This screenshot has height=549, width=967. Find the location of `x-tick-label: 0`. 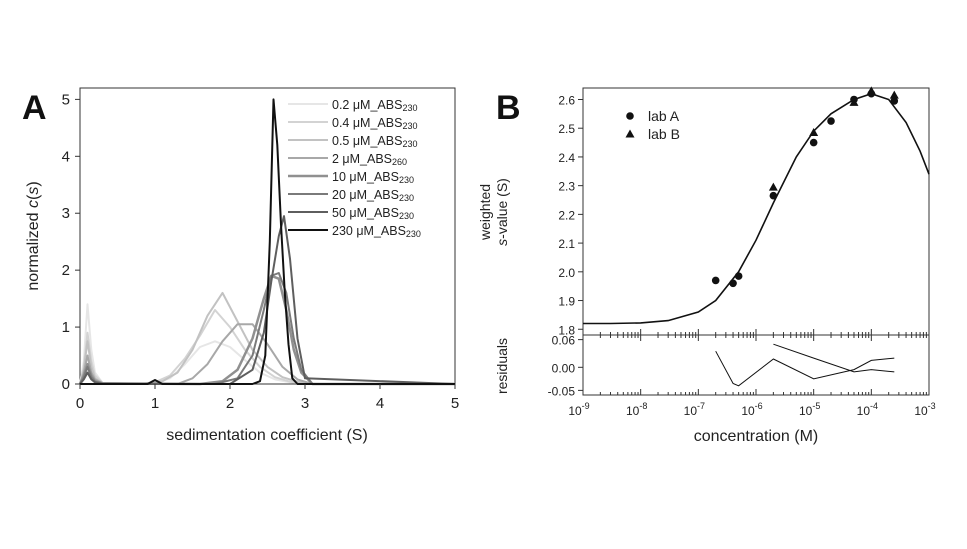

x-tick-label: 0 is located at coordinates (80, 403).